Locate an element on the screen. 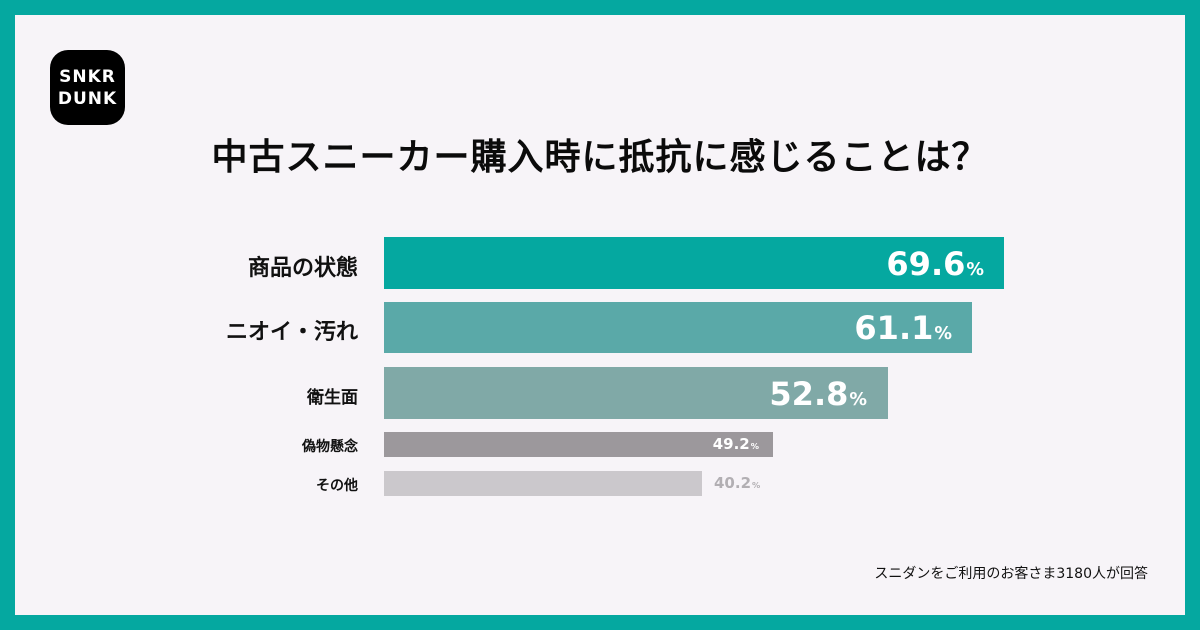 This screenshot has width=1200, height=630. bar-row: ニオイ・汚れ 61.1% is located at coordinates (600, 327).